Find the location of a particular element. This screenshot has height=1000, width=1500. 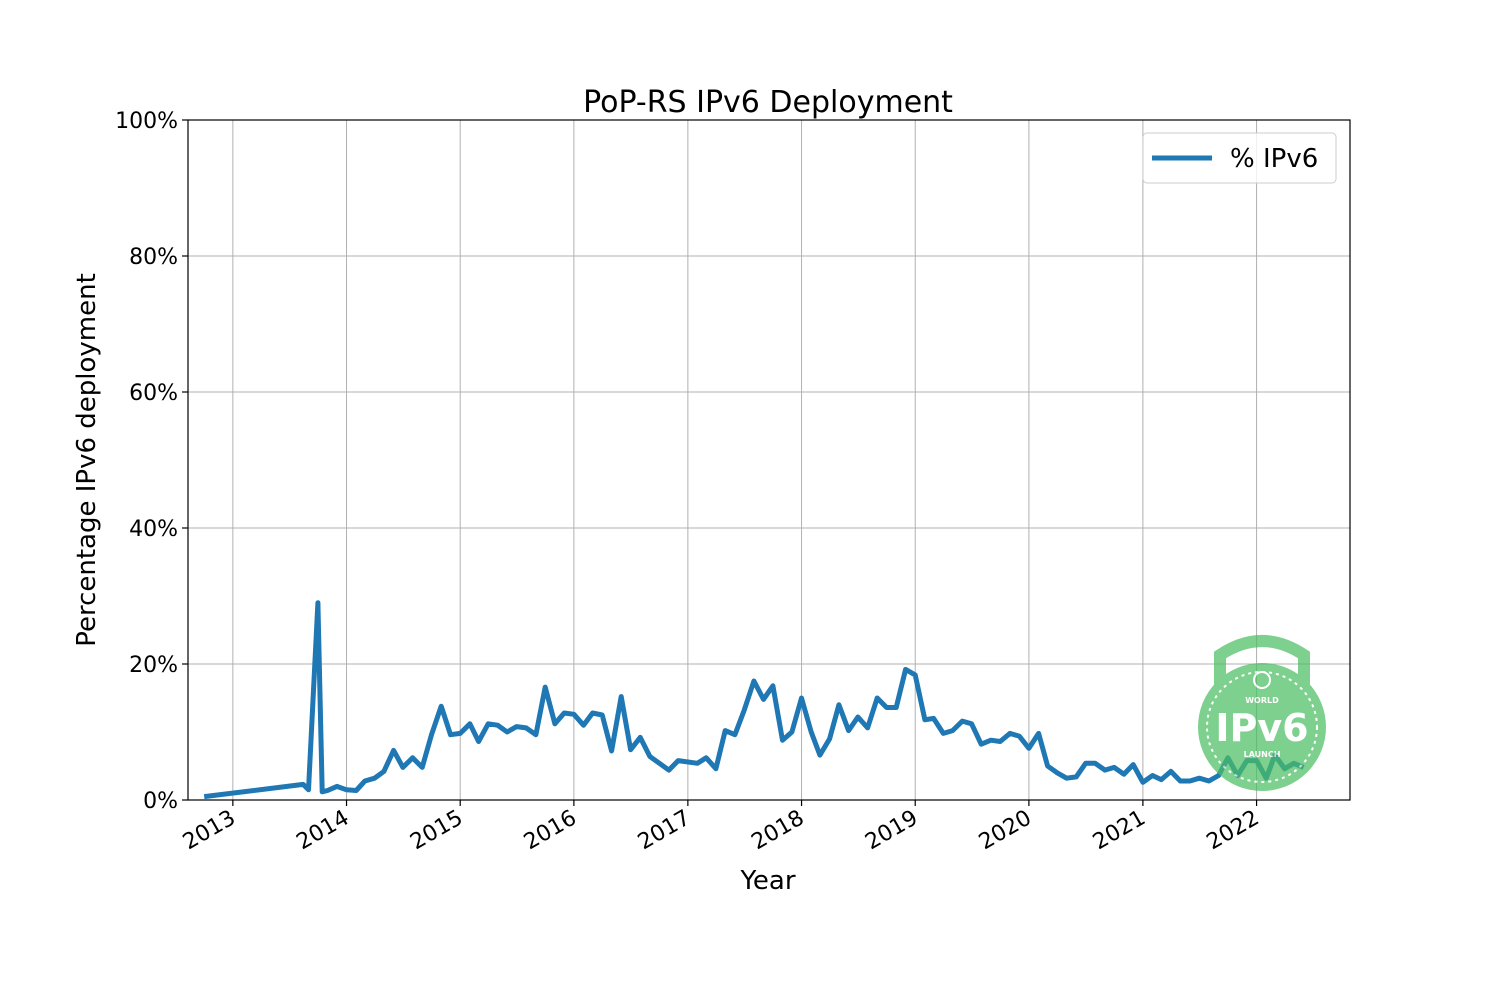

globe-icon is located at coordinates (1262, 680).